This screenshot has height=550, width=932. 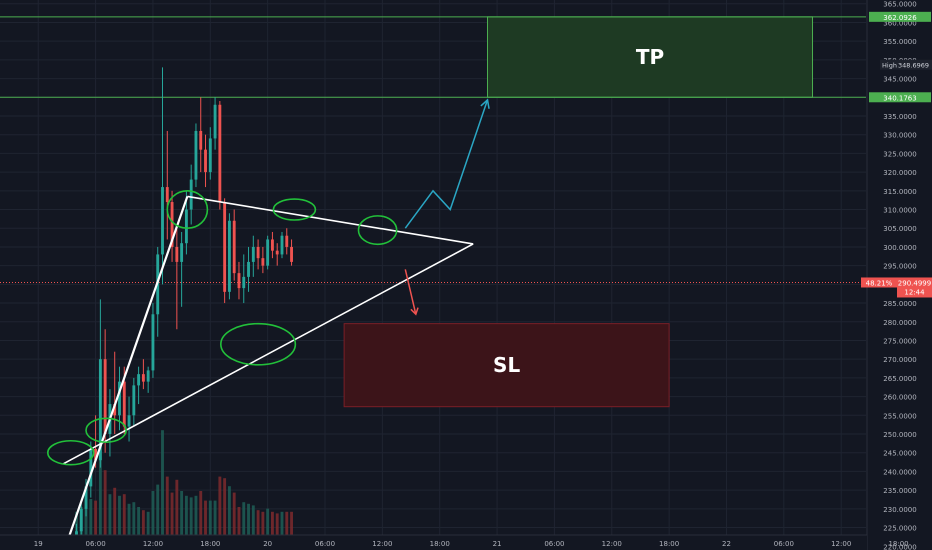 I want to click on price-tick-label: 270.0000, so click(x=899, y=360).